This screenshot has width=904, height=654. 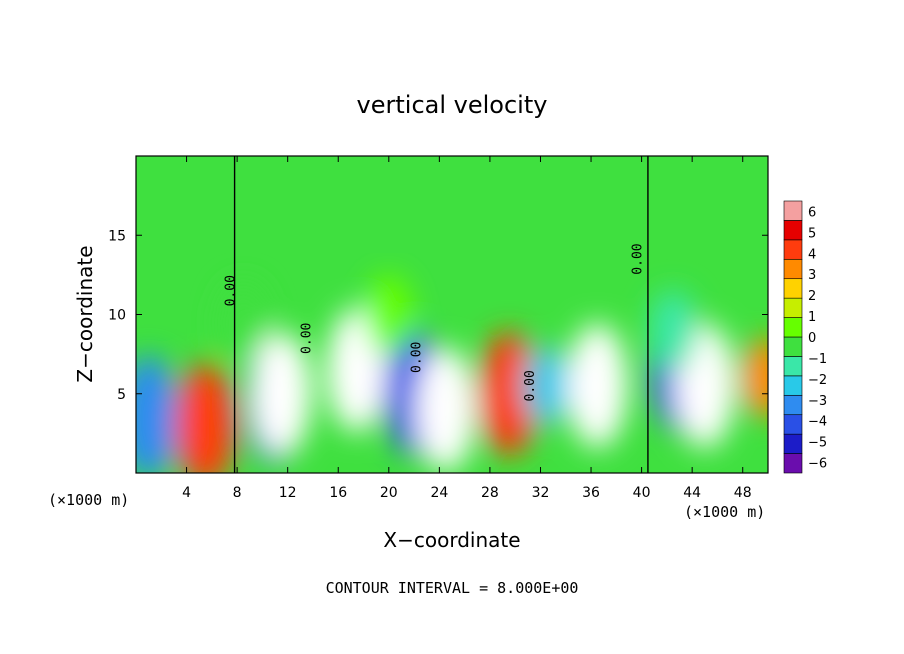 I want to click on colorbar-label-7: 0, so click(x=812, y=338).